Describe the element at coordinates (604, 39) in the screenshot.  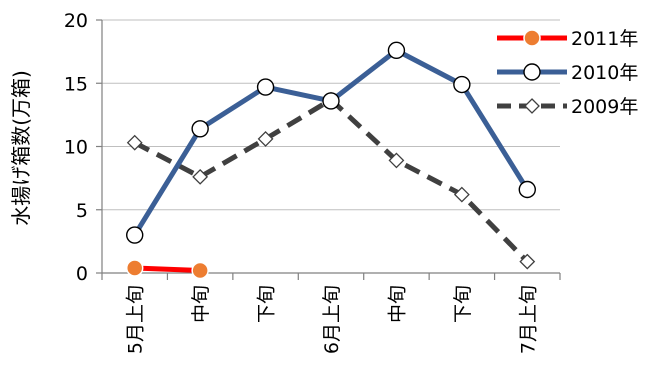
I see `legend-label: 2011年` at that location.